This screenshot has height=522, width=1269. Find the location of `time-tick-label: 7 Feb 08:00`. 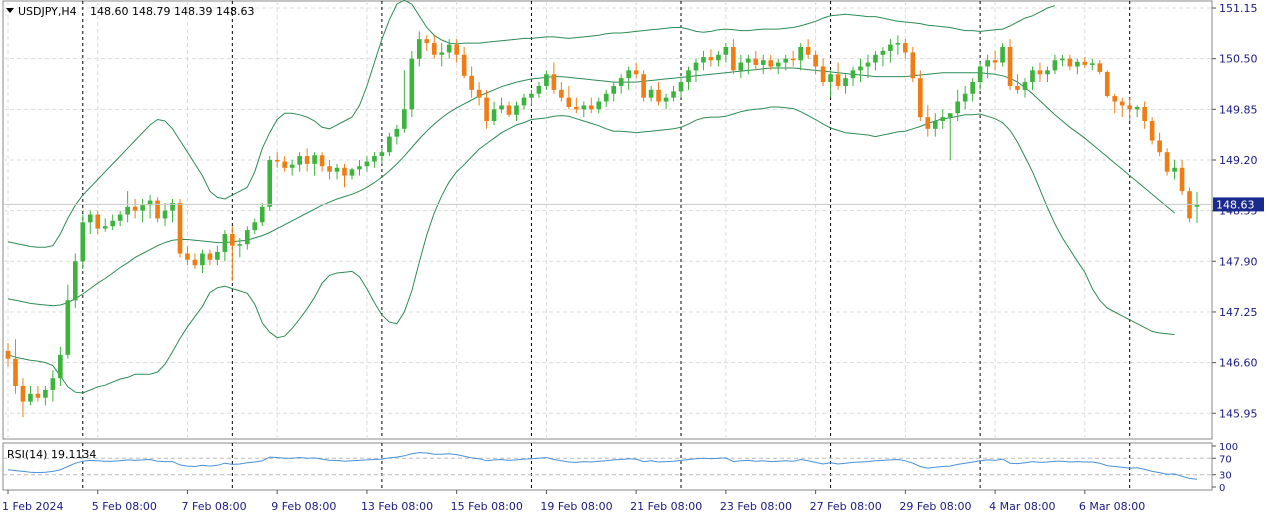

time-tick-label: 7 Feb 08:00 is located at coordinates (213, 506).